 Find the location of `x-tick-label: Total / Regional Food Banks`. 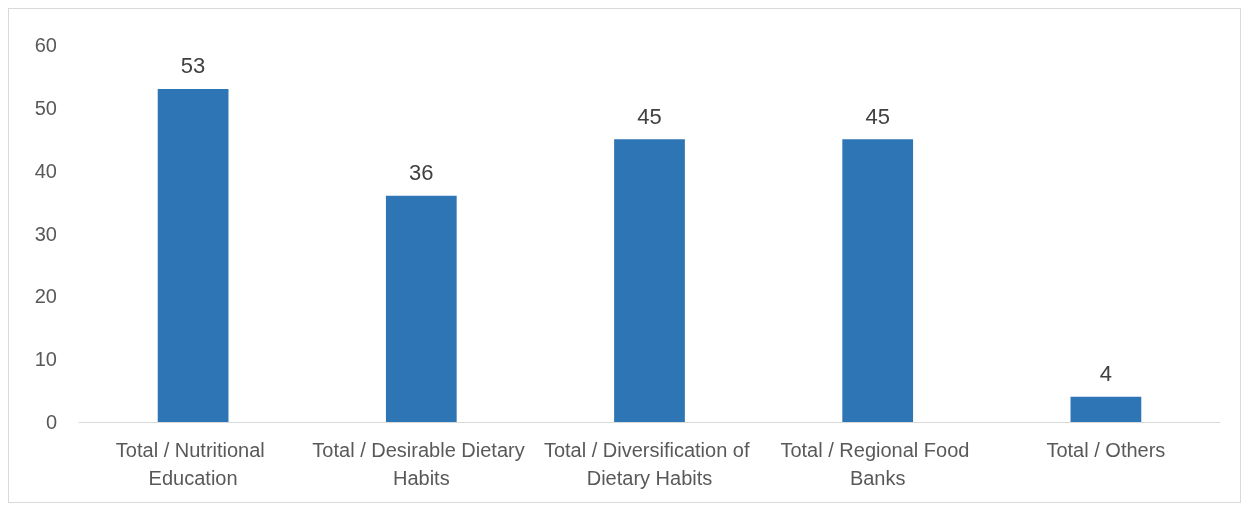

x-tick-label: Total / Regional Food Banks is located at coordinates (877, 464).